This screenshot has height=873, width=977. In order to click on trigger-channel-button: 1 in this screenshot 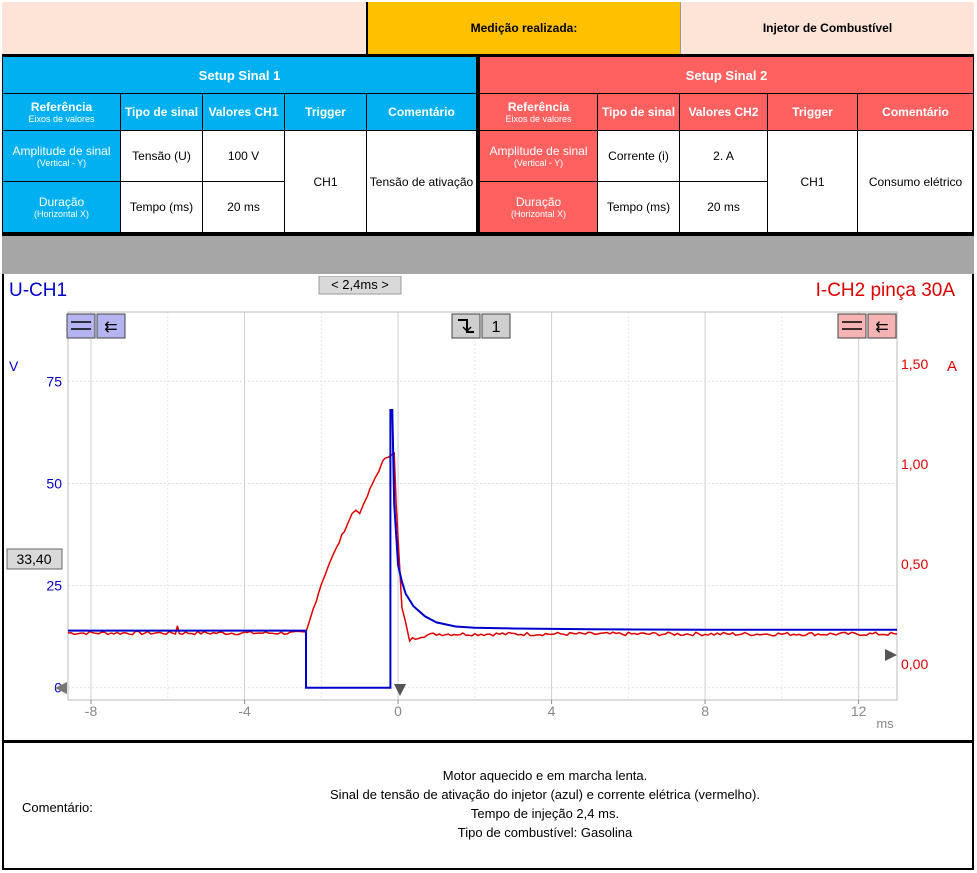, I will do `click(496, 326)`.